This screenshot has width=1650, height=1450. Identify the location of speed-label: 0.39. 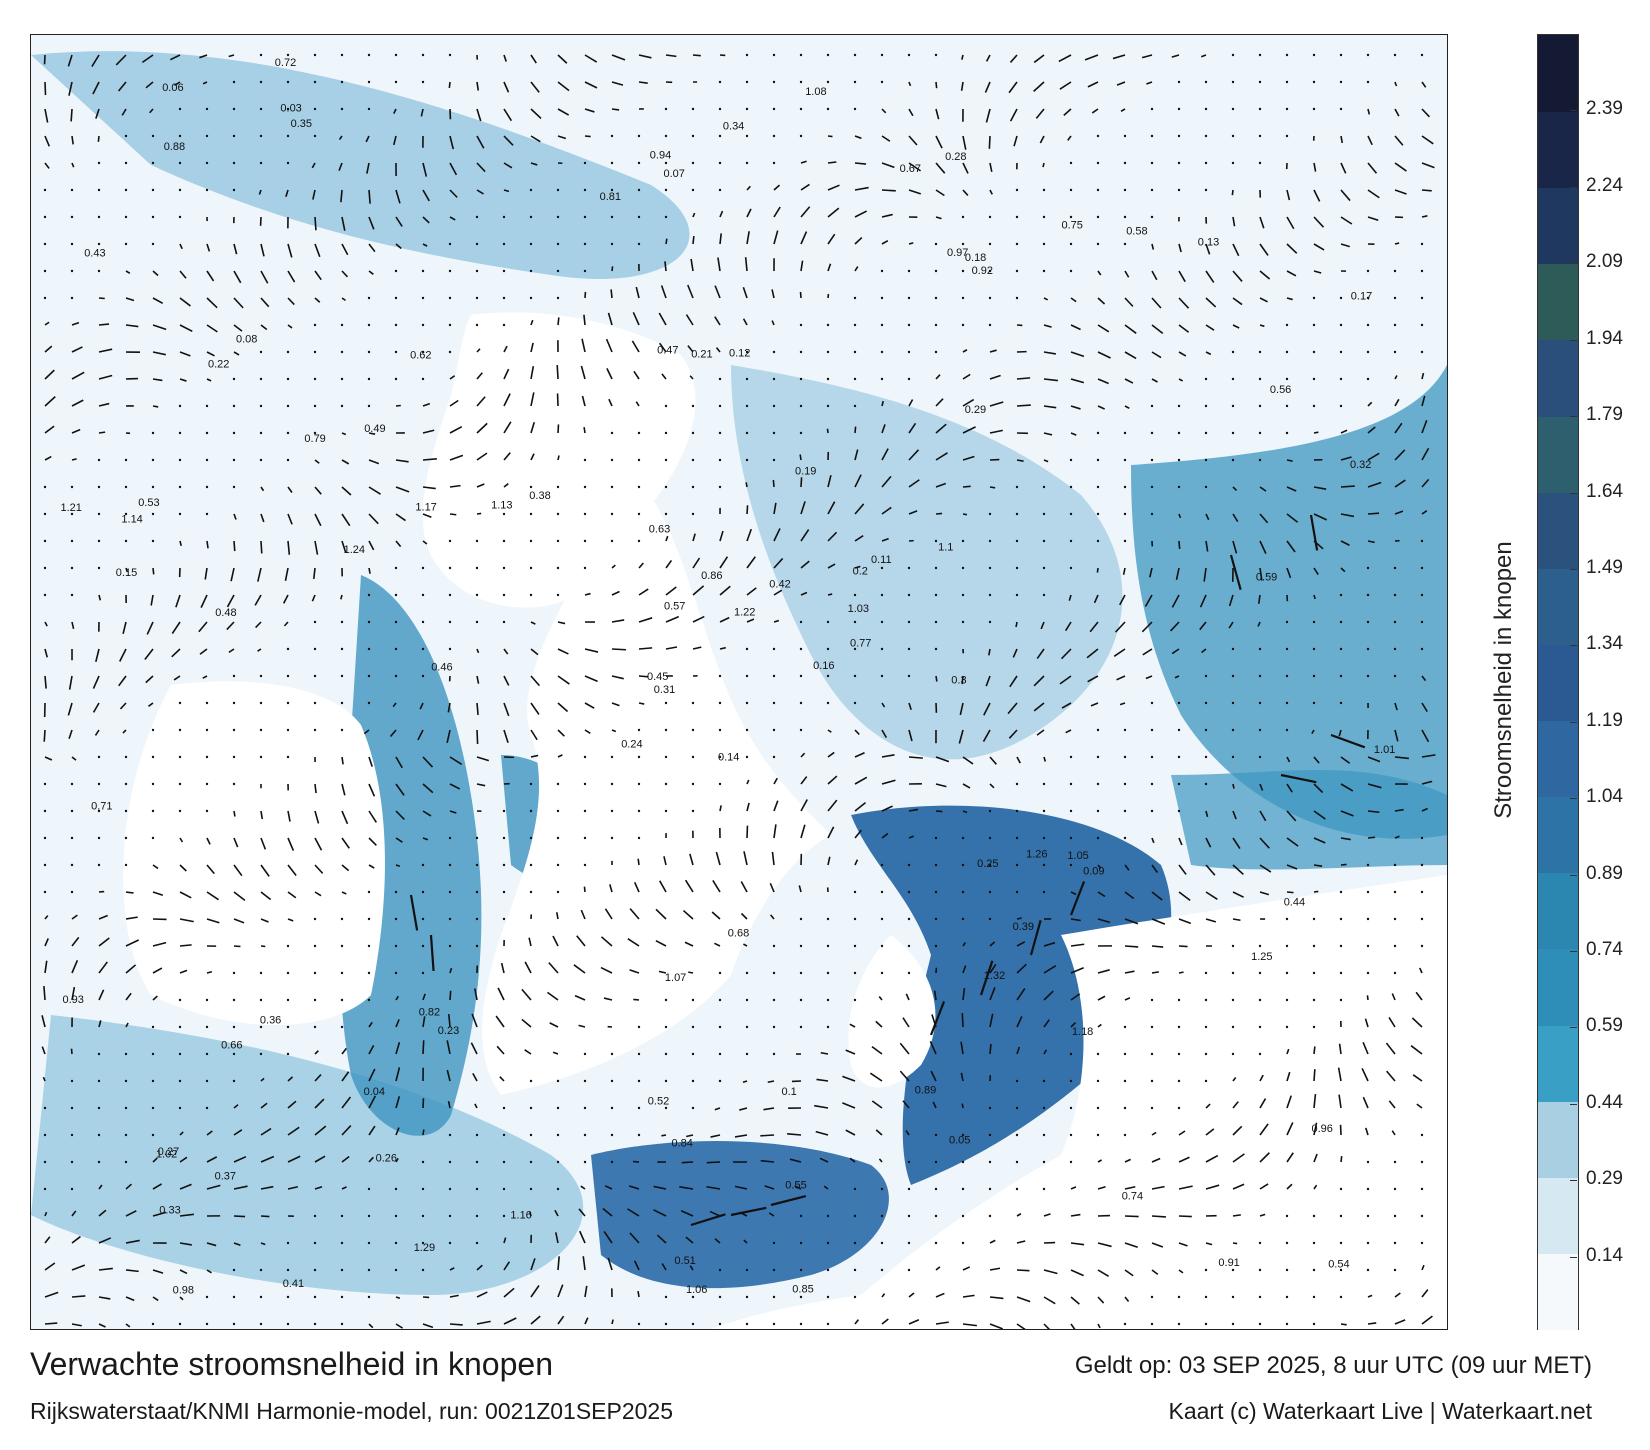
(1023, 927).